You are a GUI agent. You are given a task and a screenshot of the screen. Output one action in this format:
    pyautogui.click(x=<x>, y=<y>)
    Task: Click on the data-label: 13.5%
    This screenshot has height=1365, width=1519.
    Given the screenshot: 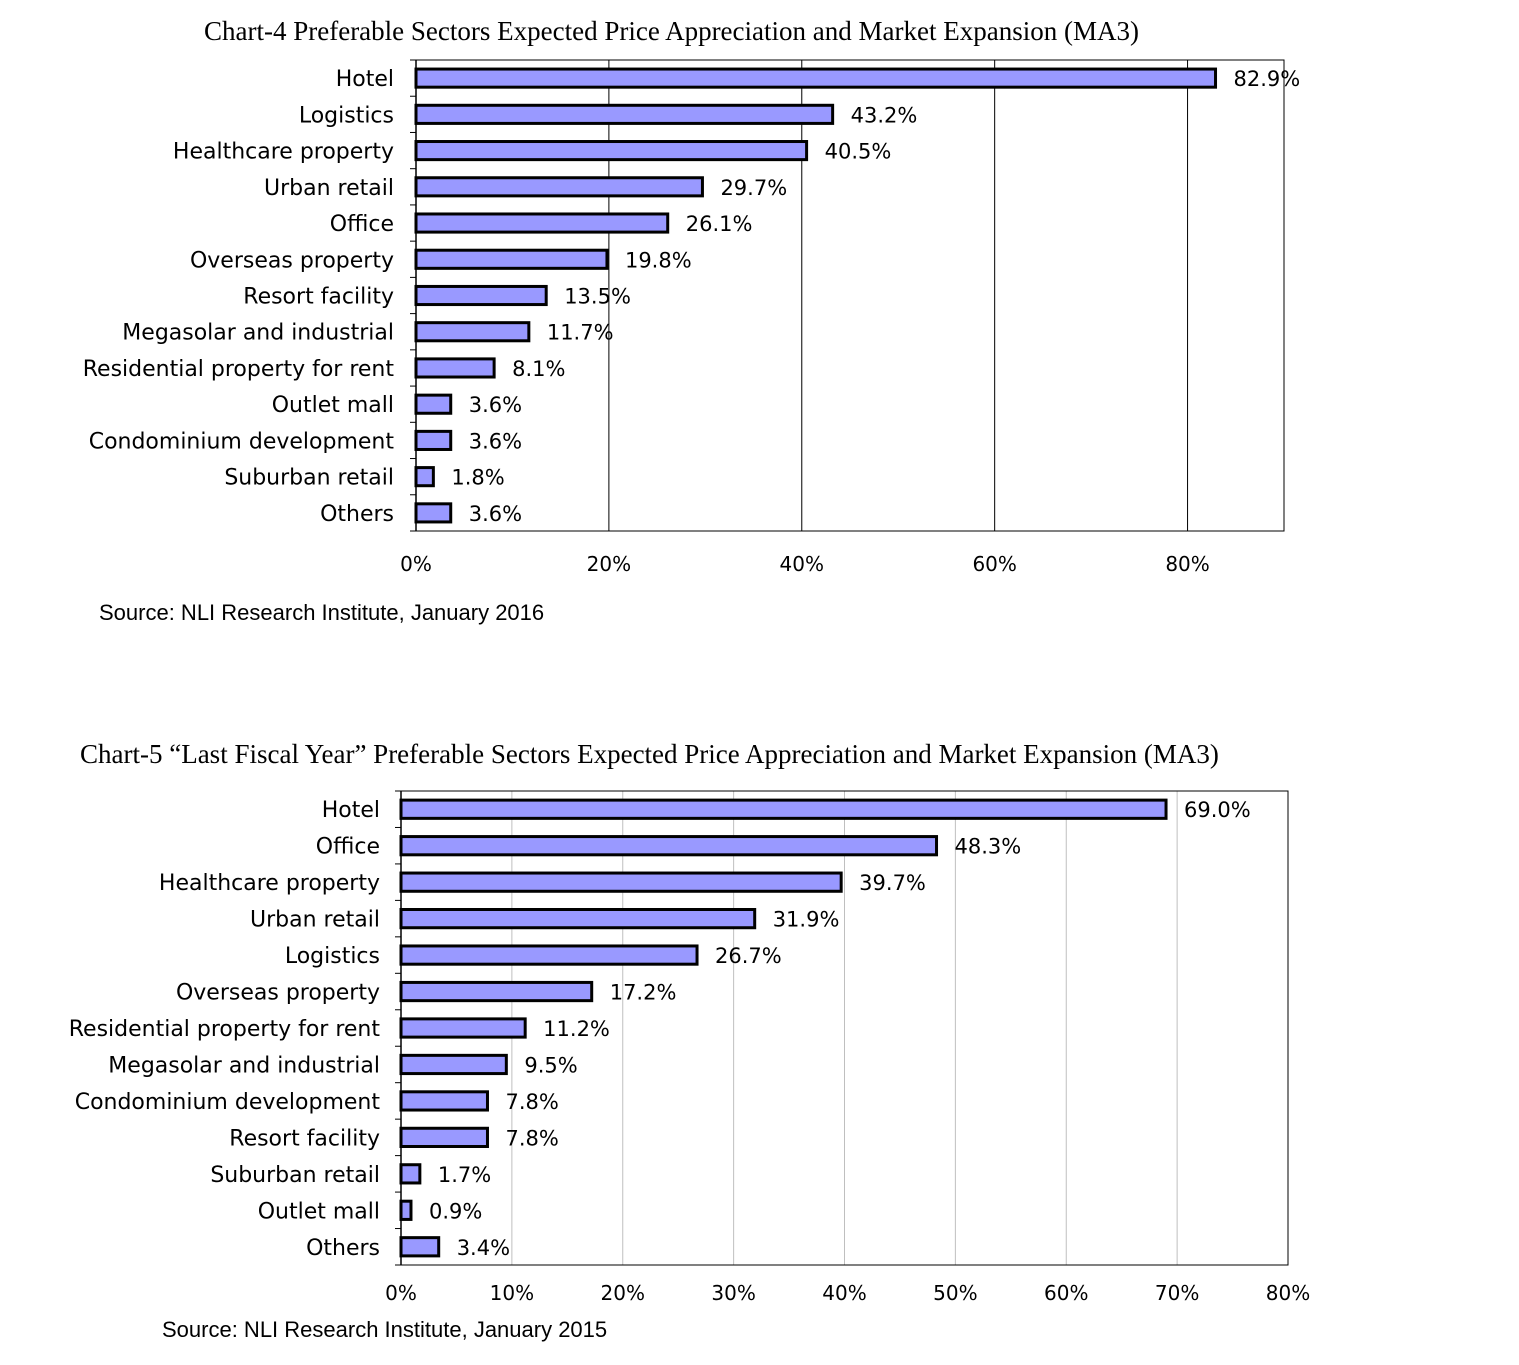 What is the action you would take?
    pyautogui.click(x=597, y=297)
    